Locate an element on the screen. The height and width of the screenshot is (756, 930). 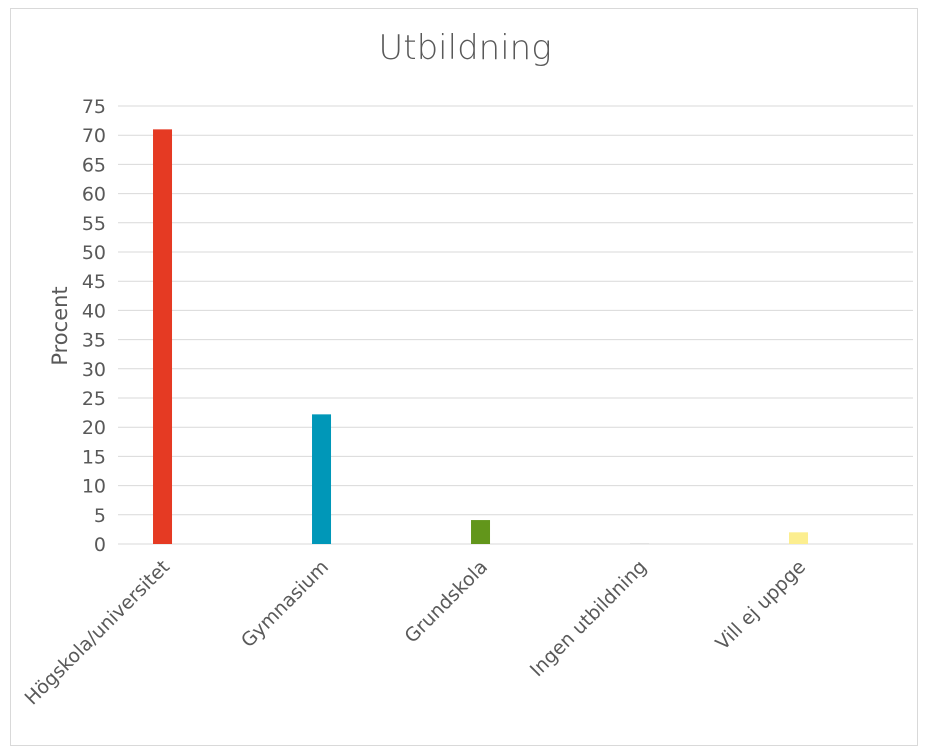
y-tick-label: 40 is located at coordinates (94, 311).